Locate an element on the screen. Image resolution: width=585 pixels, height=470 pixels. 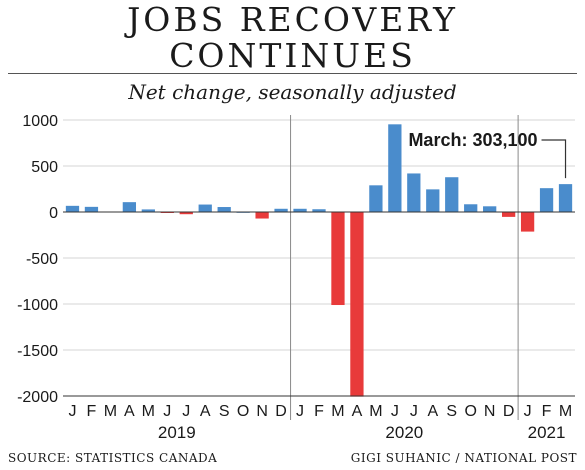
y-tick-label: 1000 is located at coordinates (40, 121).